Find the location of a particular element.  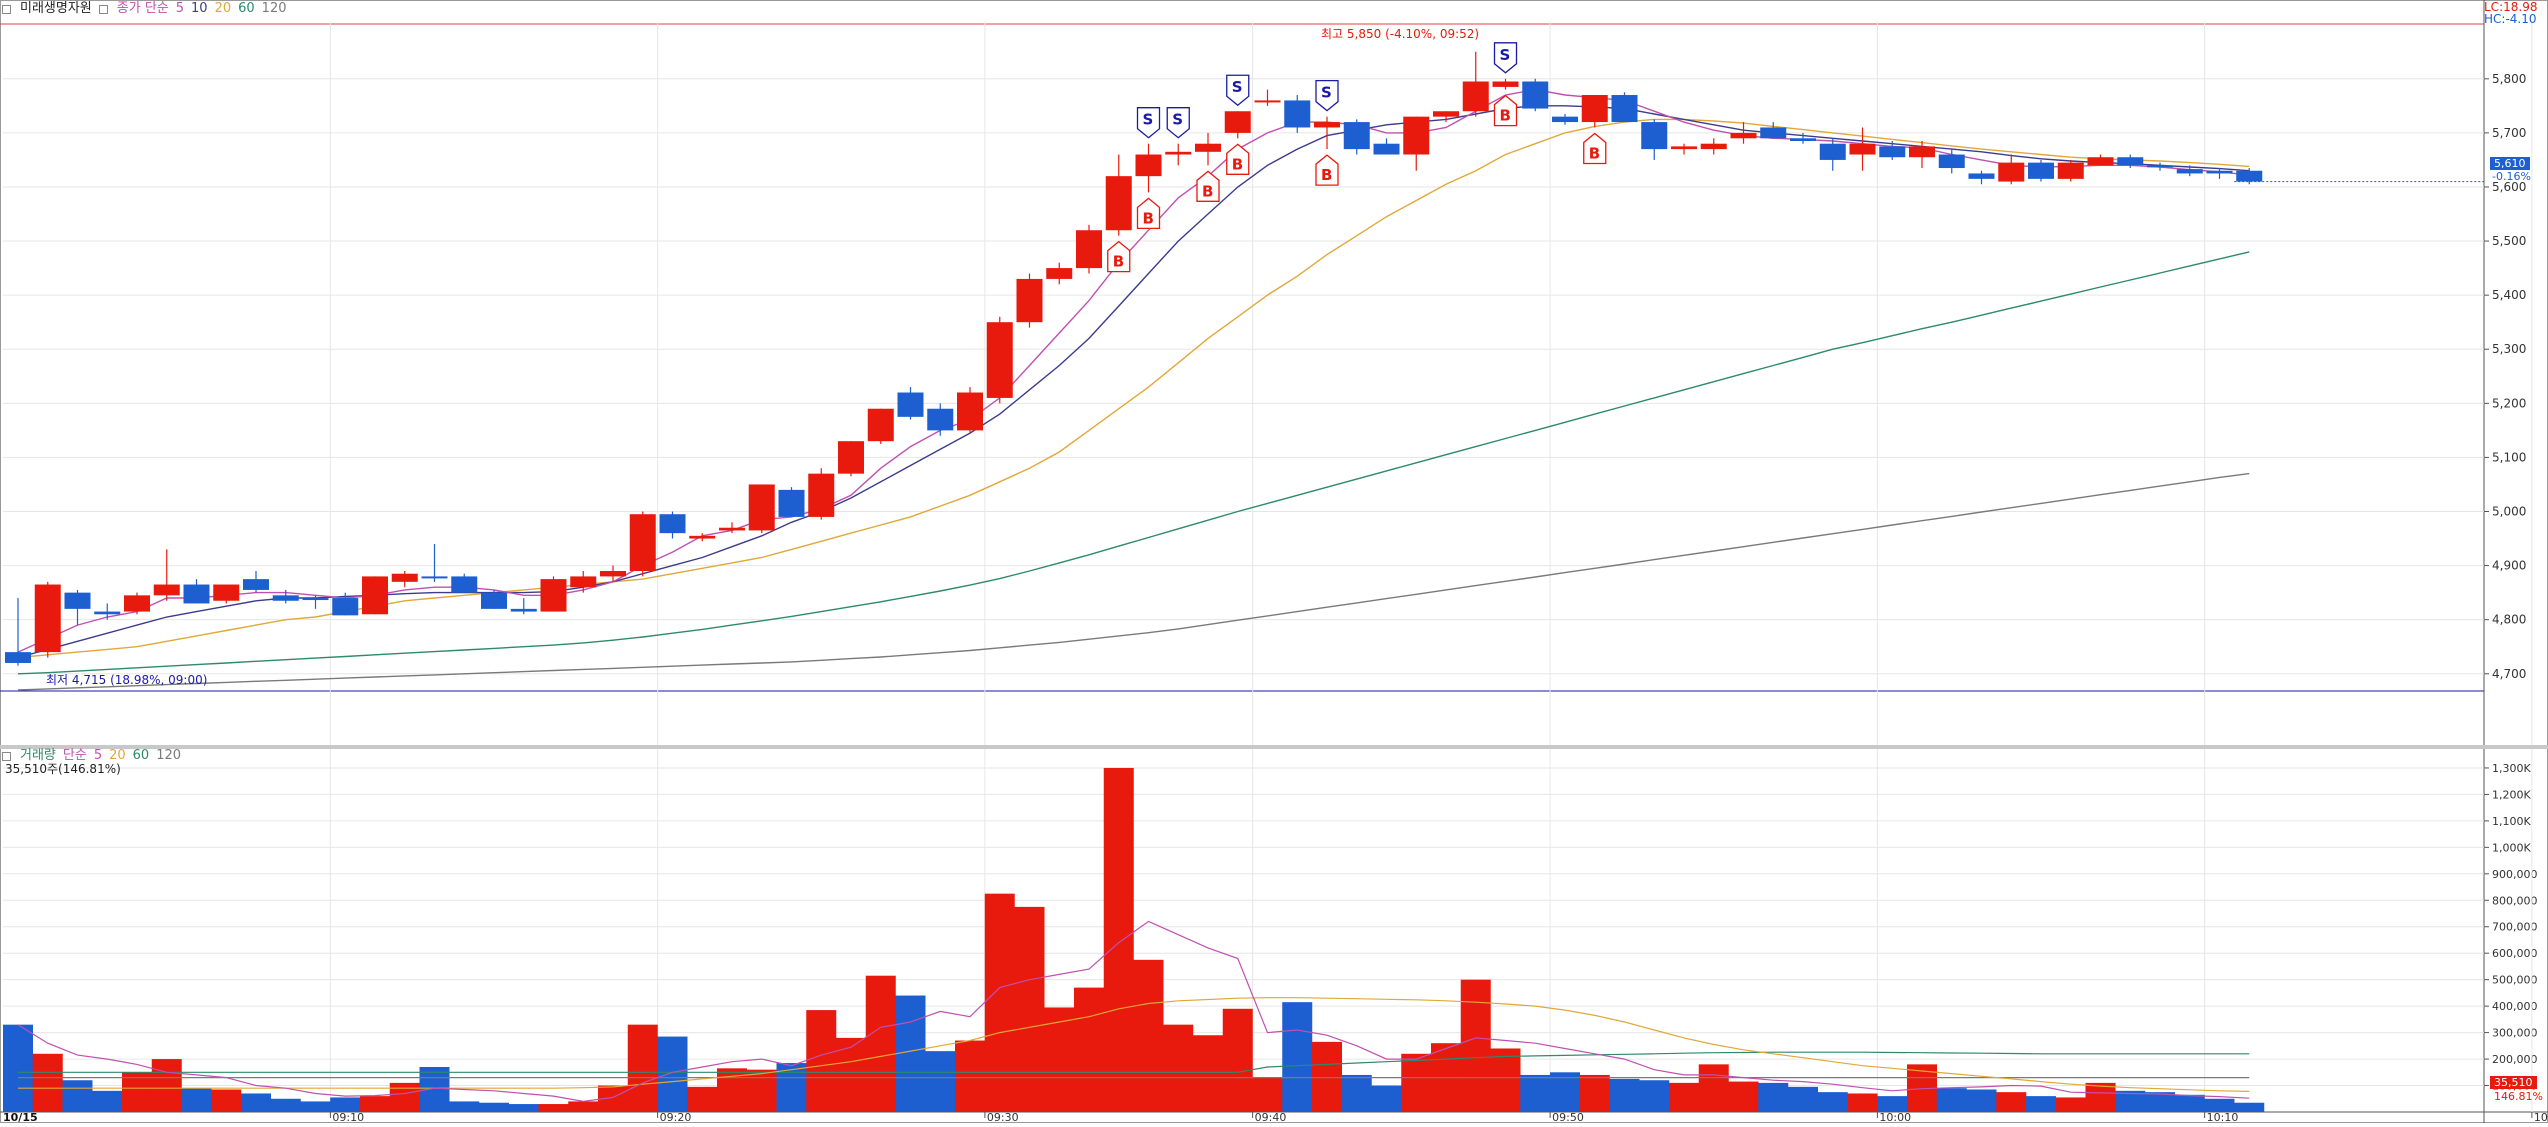

legend-toggle-icon is located at coordinates (6, 756).